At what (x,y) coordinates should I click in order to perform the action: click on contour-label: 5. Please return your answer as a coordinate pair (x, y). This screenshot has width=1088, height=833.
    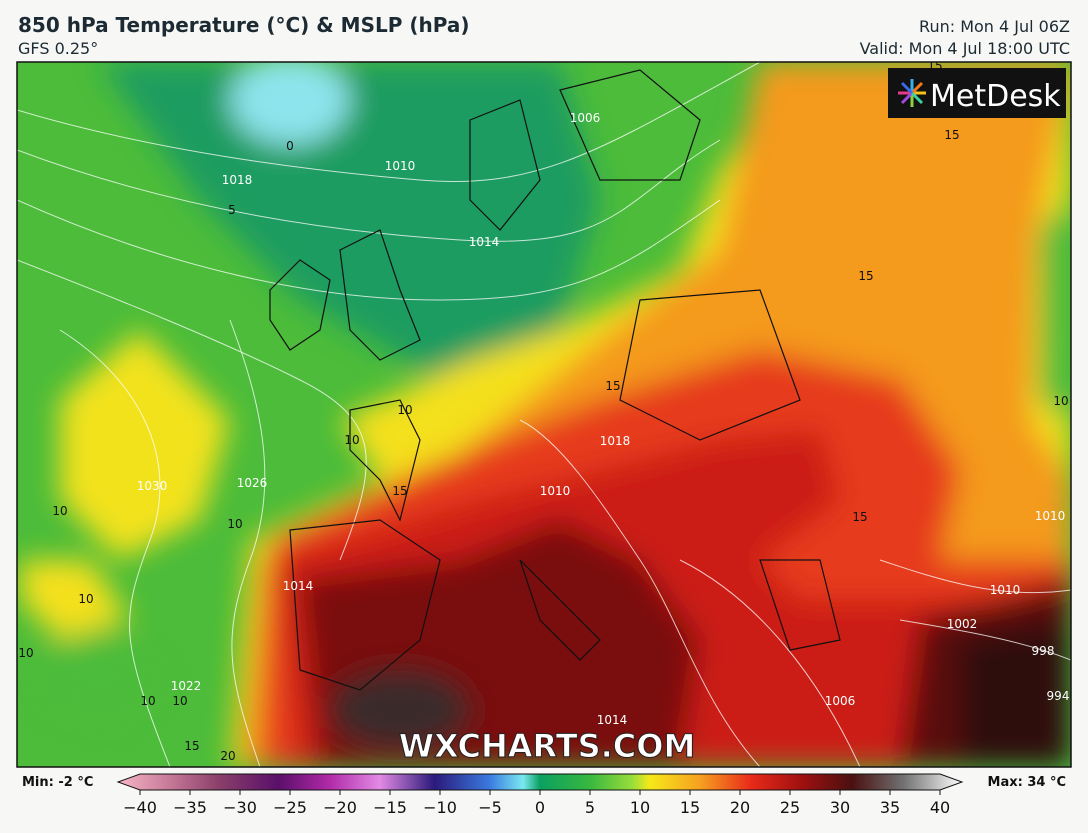
    Looking at the image, I should click on (232, 210).